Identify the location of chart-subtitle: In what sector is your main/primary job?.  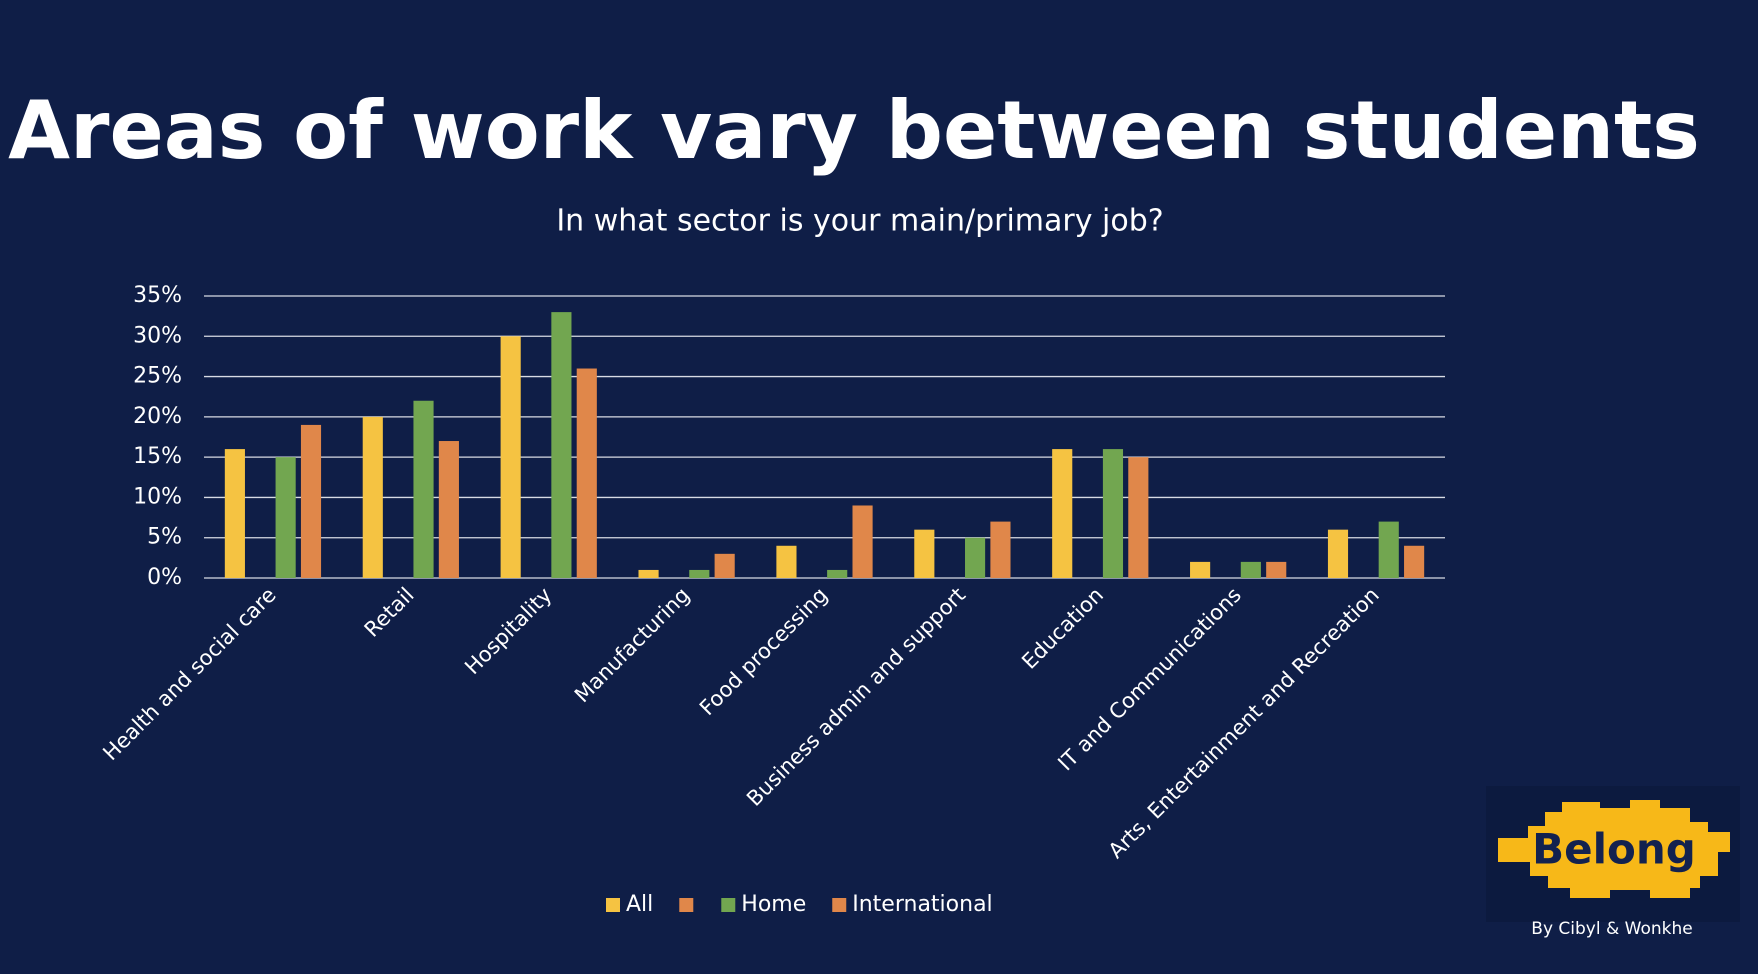
(859, 221).